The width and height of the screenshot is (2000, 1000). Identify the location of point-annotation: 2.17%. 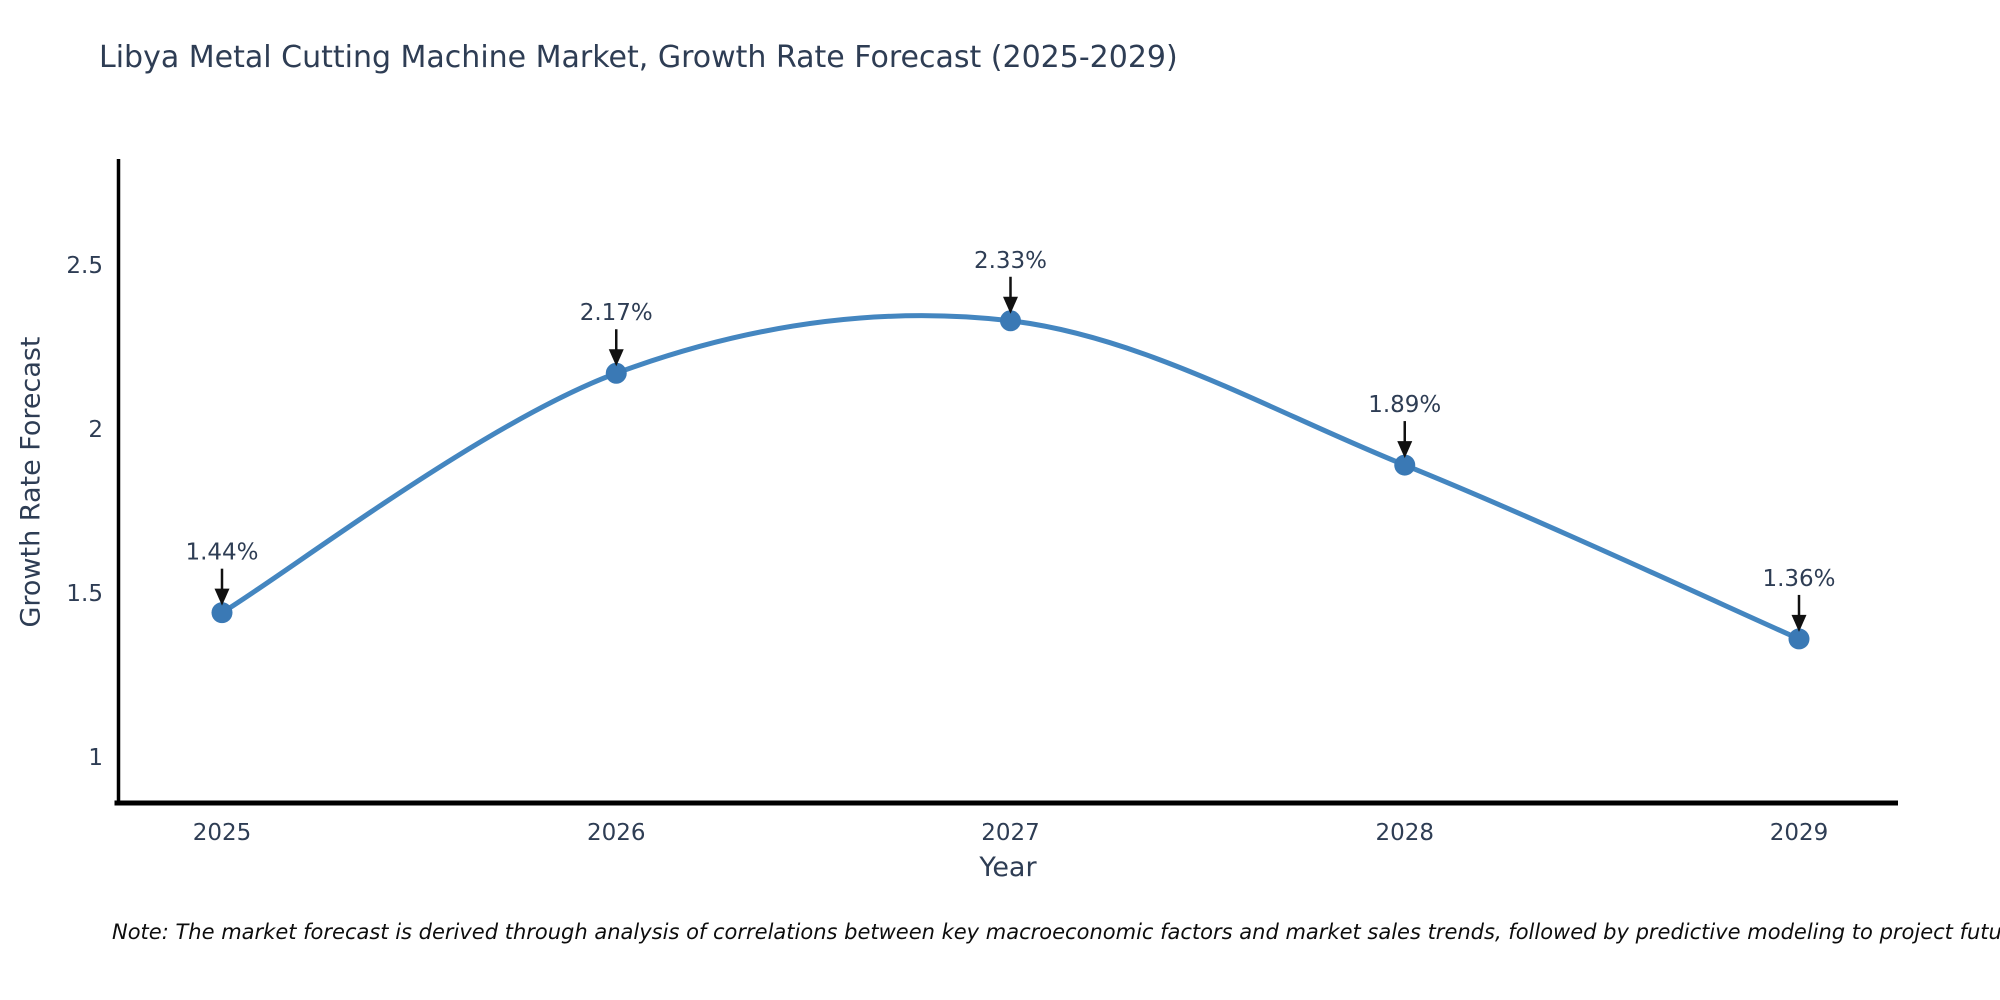
(616, 313).